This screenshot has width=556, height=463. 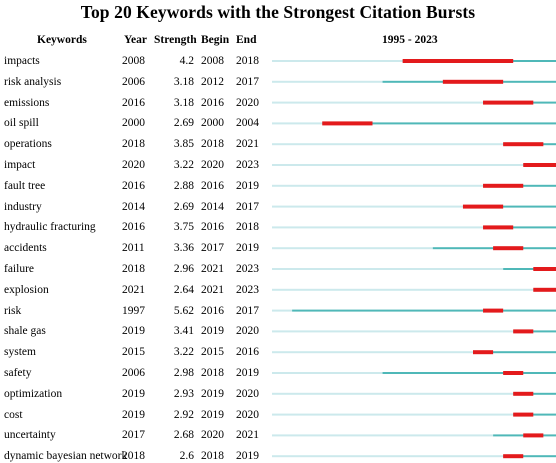 What do you see at coordinates (50, 227) in the screenshot?
I see `row-keyword: hydraulic fracturing` at bounding box center [50, 227].